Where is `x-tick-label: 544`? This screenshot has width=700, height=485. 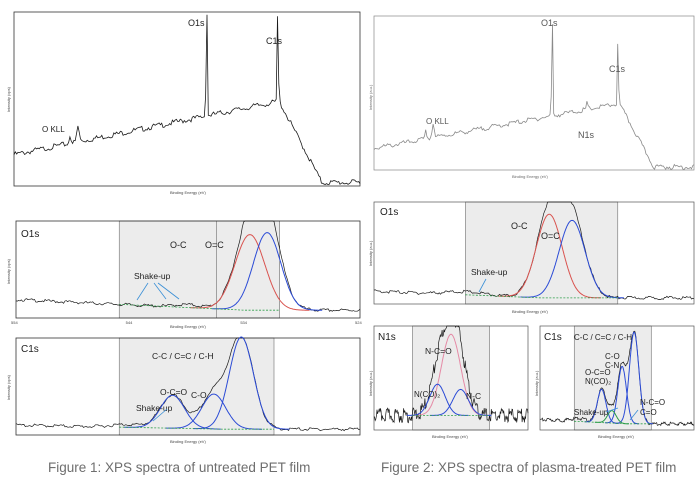 x-tick-label: 544 is located at coordinates (129, 322).